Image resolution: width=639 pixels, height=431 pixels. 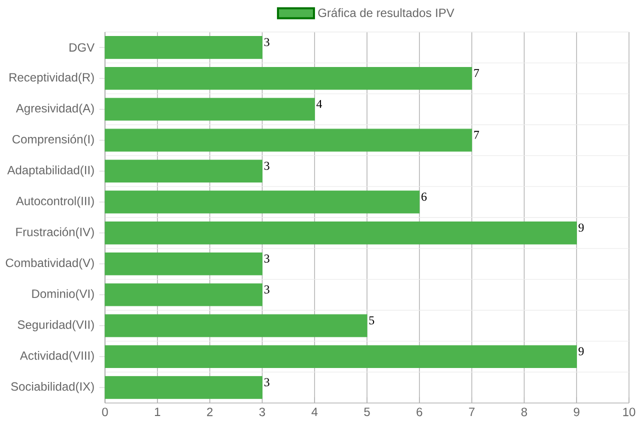 What do you see at coordinates (52, 78) in the screenshot?
I see `y-tick-label: Receptividad(R)` at bounding box center [52, 78].